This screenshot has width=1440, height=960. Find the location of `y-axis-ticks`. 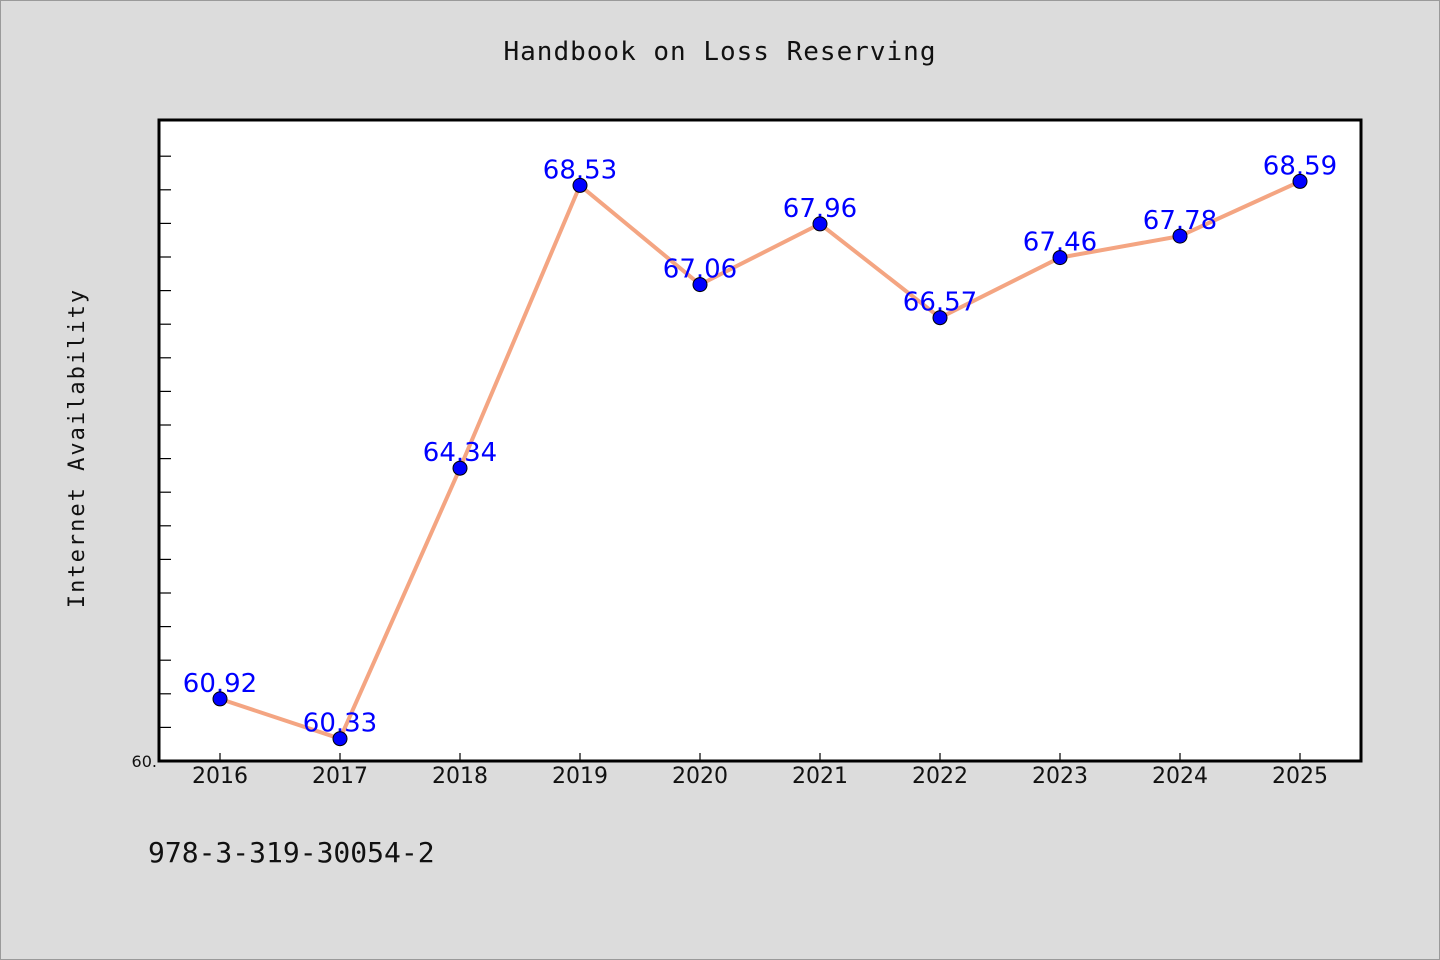

y-axis-ticks is located at coordinates (165, 442).